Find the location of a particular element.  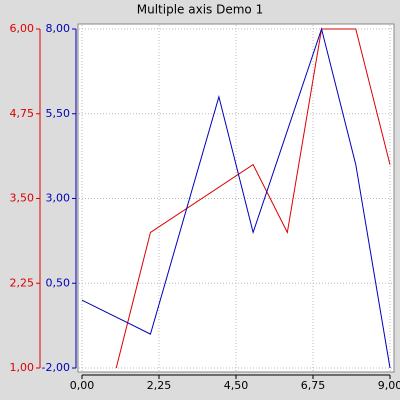

x-tick-label: 2,25 is located at coordinates (159, 385).